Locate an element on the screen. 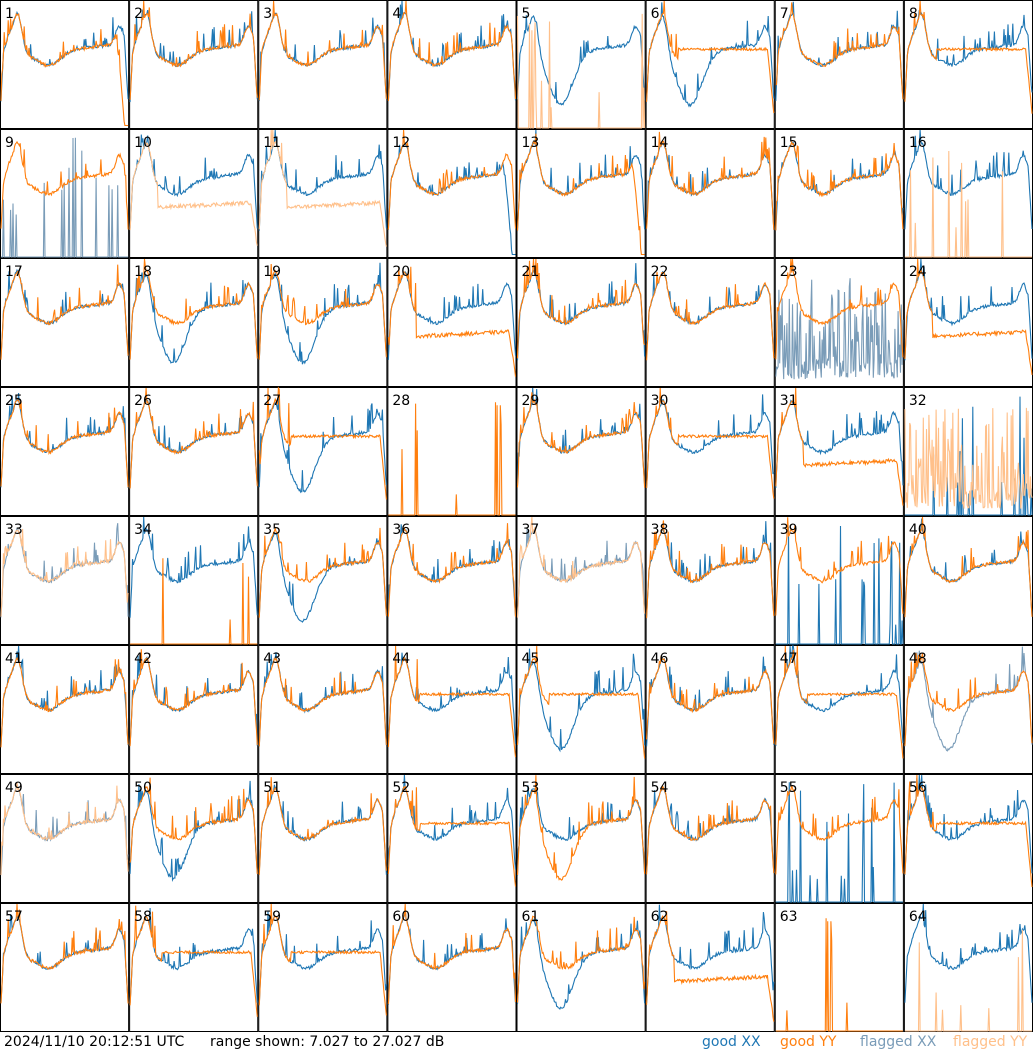 The image size is (1033, 1053). panel-label: 61 is located at coordinates (531, 917).